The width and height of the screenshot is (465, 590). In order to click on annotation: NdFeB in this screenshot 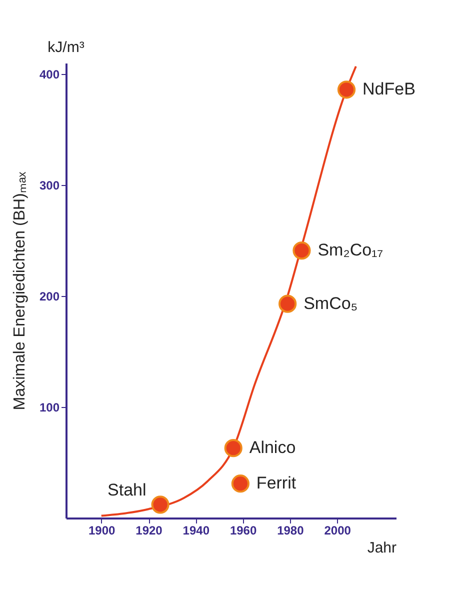, I will do `click(389, 89)`.